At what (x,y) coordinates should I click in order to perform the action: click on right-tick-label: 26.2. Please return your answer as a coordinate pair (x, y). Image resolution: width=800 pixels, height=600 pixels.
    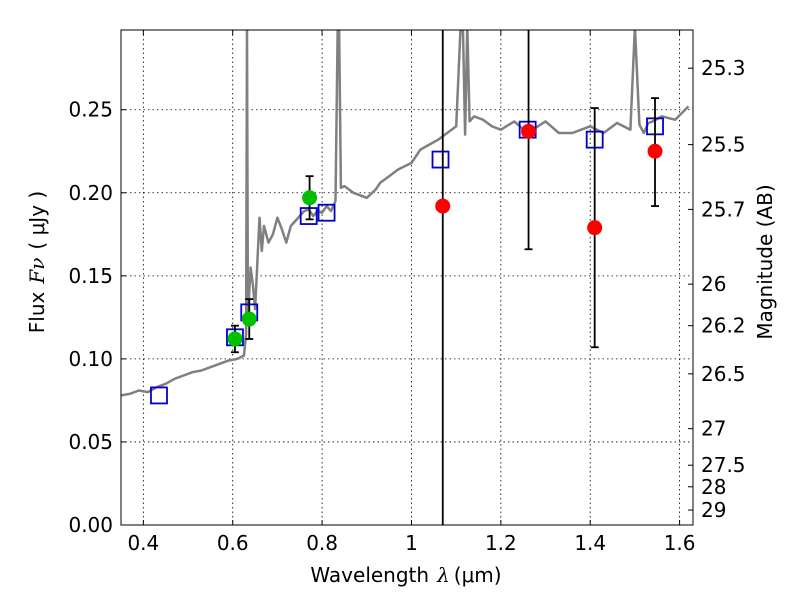
    Looking at the image, I should click on (723, 326).